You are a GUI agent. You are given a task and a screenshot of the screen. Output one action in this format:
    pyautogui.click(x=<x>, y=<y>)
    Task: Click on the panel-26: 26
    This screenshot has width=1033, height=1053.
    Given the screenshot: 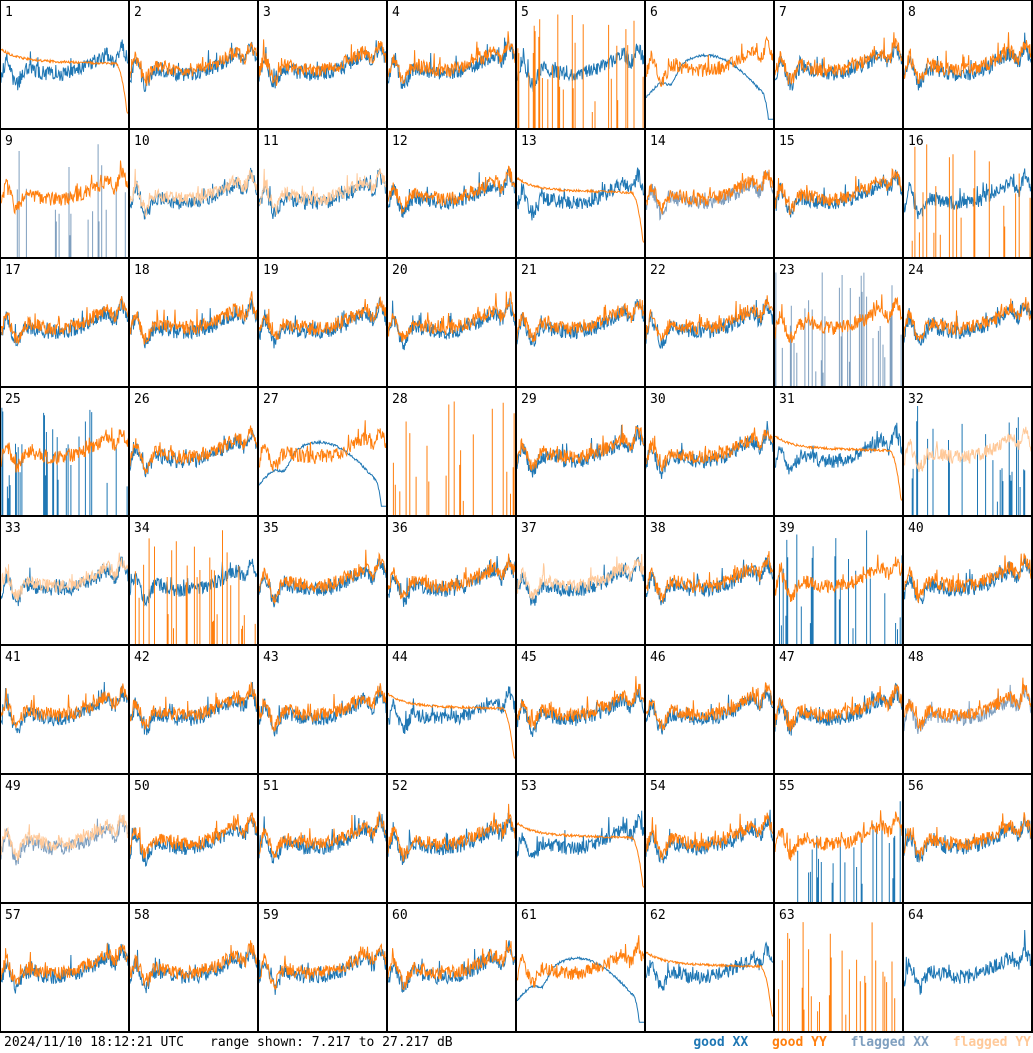 What is the action you would take?
    pyautogui.click(x=193, y=451)
    